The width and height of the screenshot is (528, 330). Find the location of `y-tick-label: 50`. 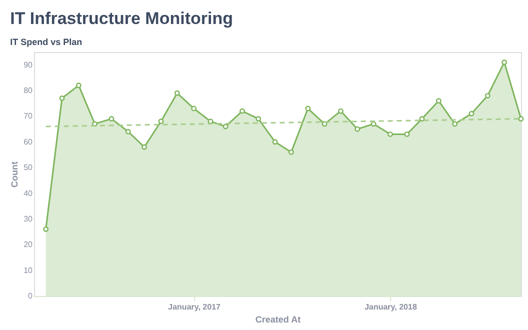

y-tick-label: 50 is located at coordinates (29, 167).